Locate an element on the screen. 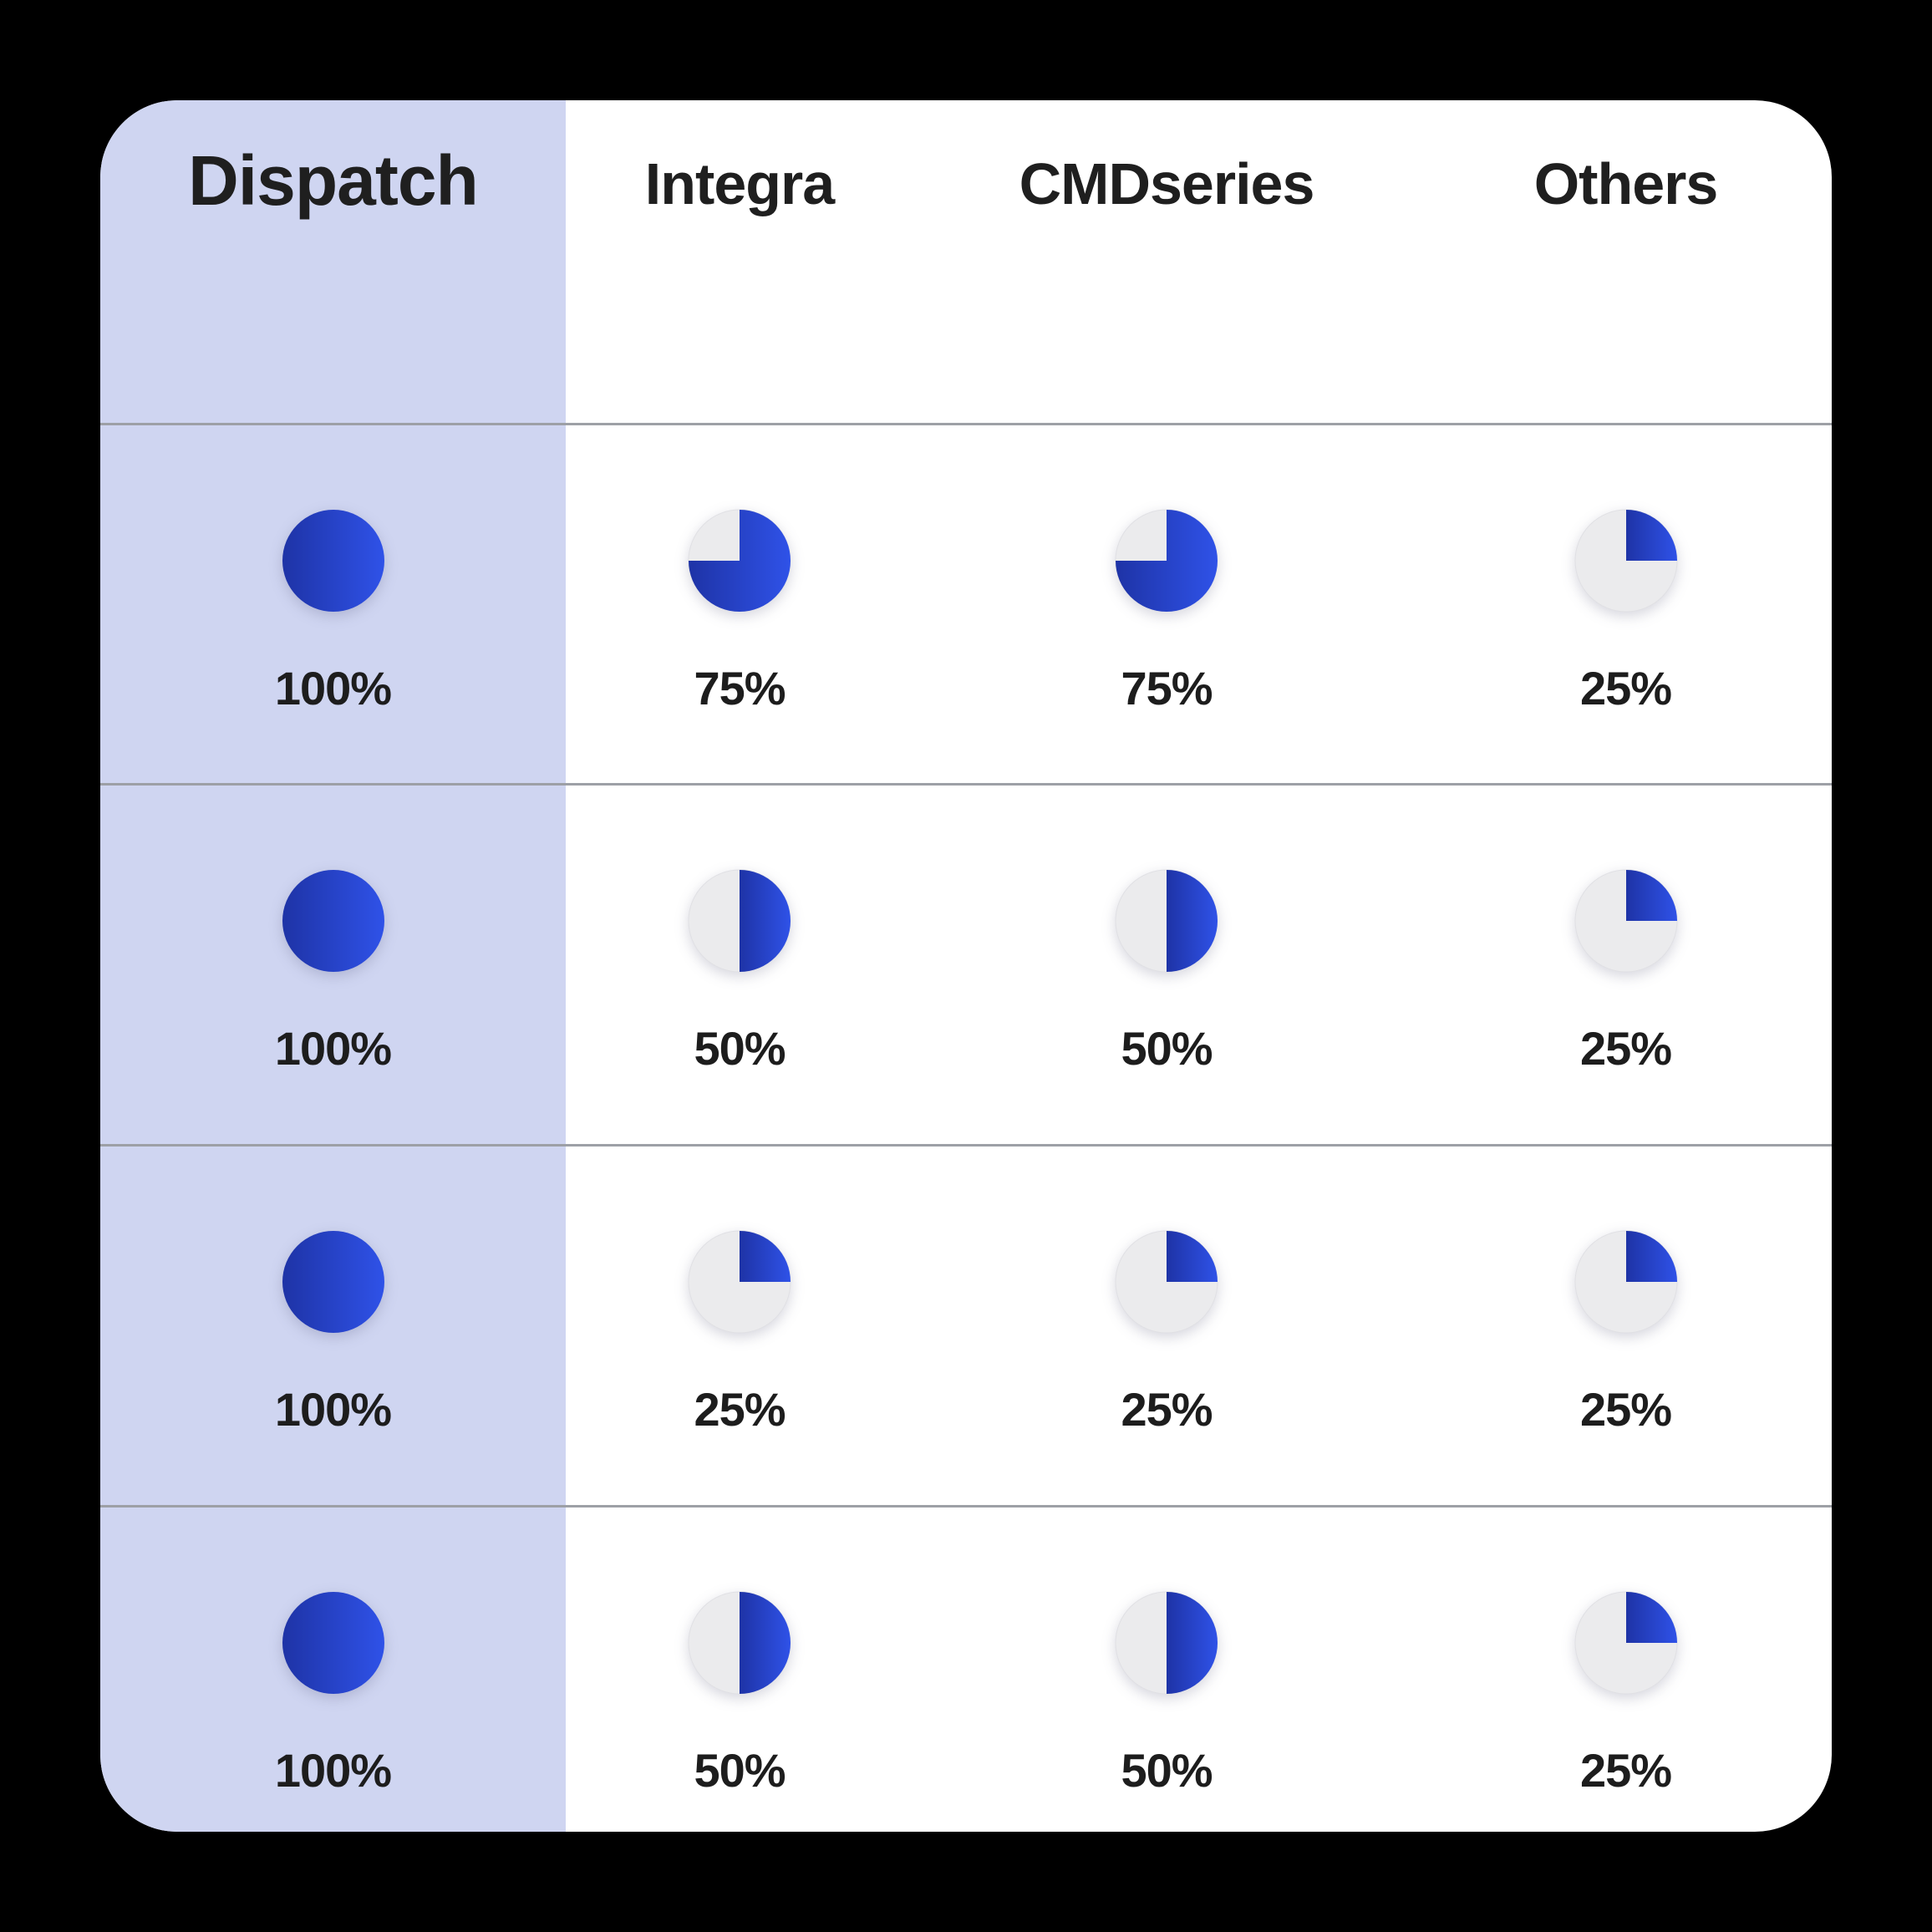 This screenshot has height=1932, width=1932. pie-cell-cmdseries-row1: 75% is located at coordinates (1166, 603).